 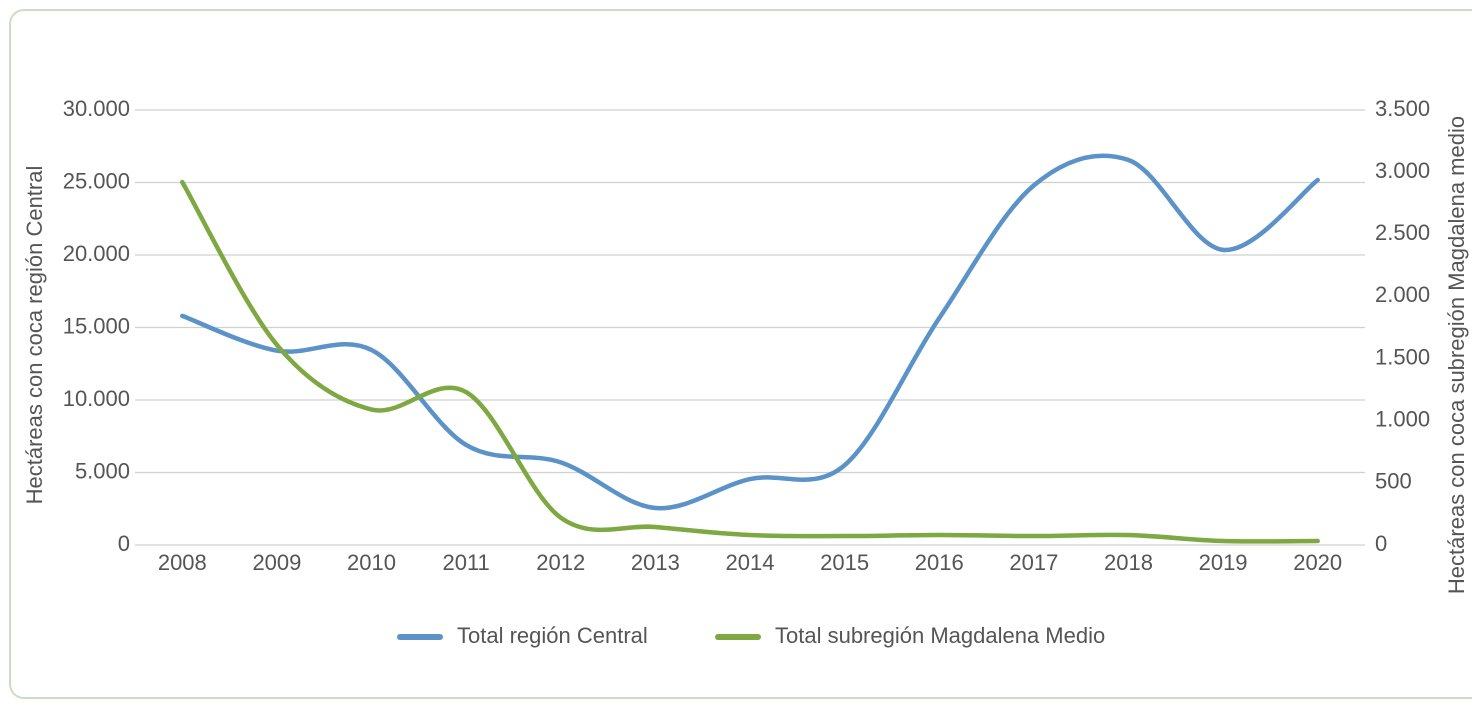 What do you see at coordinates (96, 253) in the screenshot?
I see `y-tick-label: 20.000` at bounding box center [96, 253].